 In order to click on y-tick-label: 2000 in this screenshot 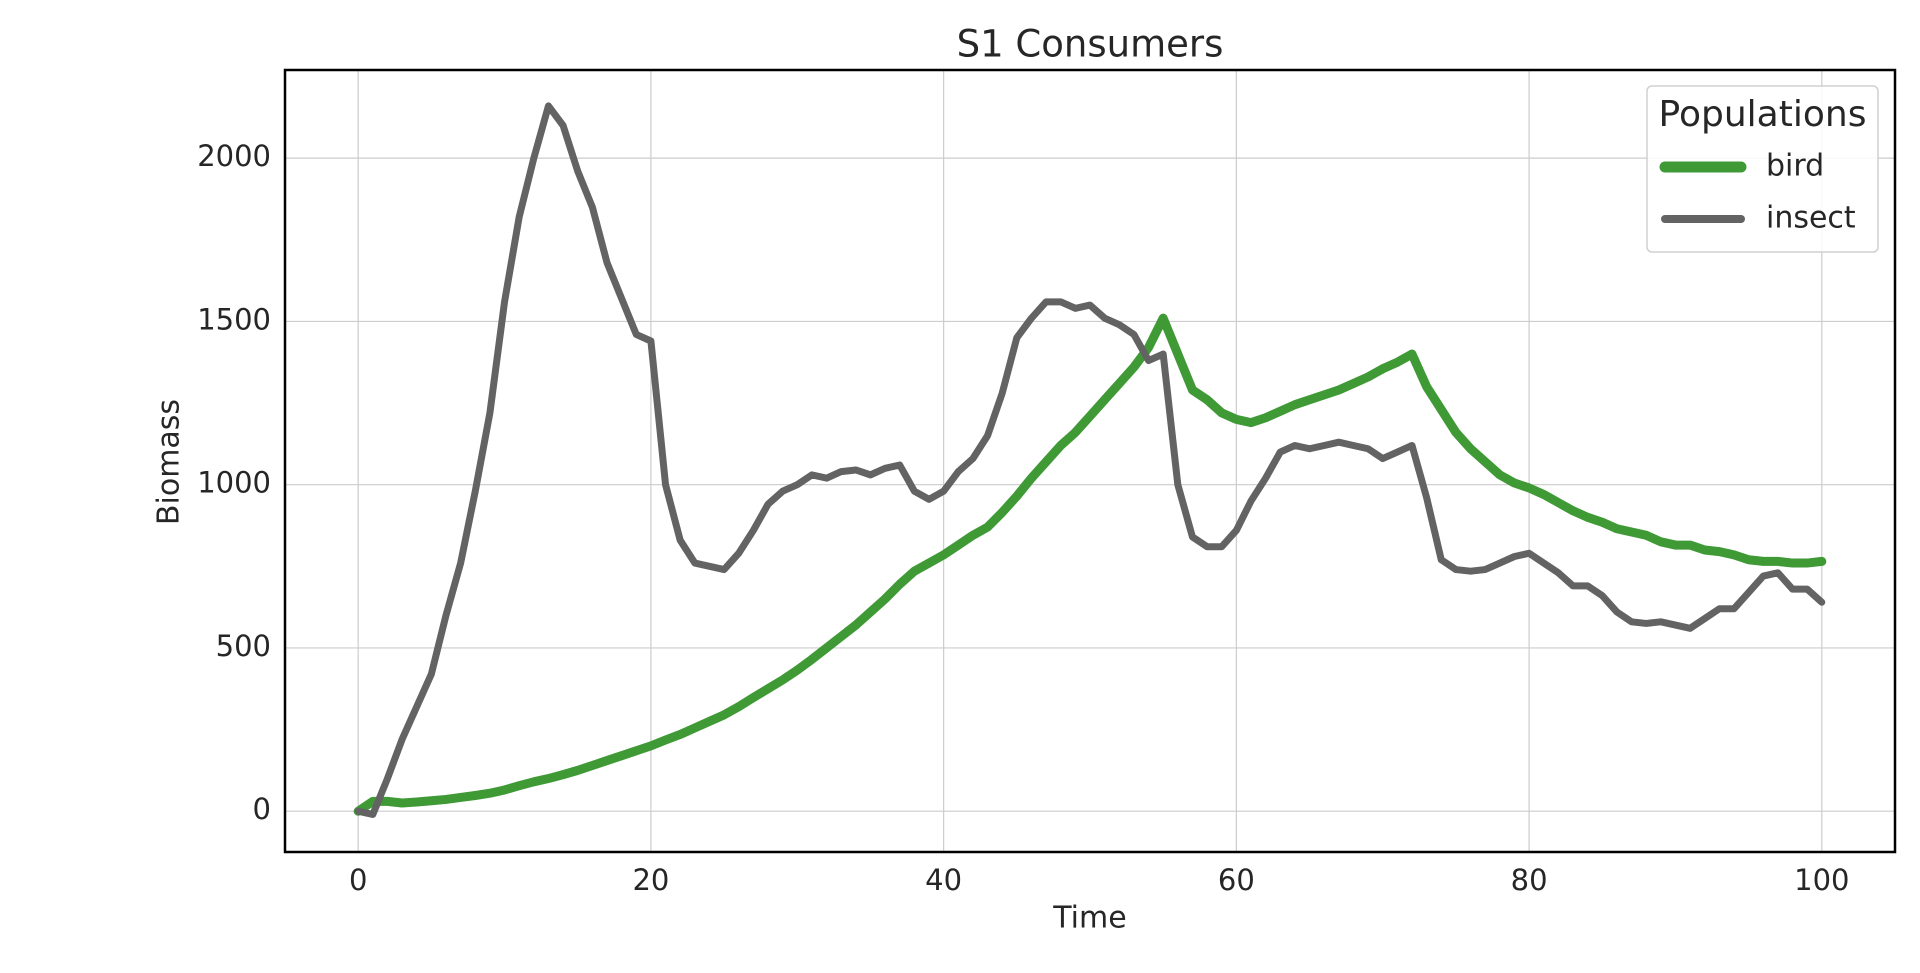, I will do `click(234, 156)`.